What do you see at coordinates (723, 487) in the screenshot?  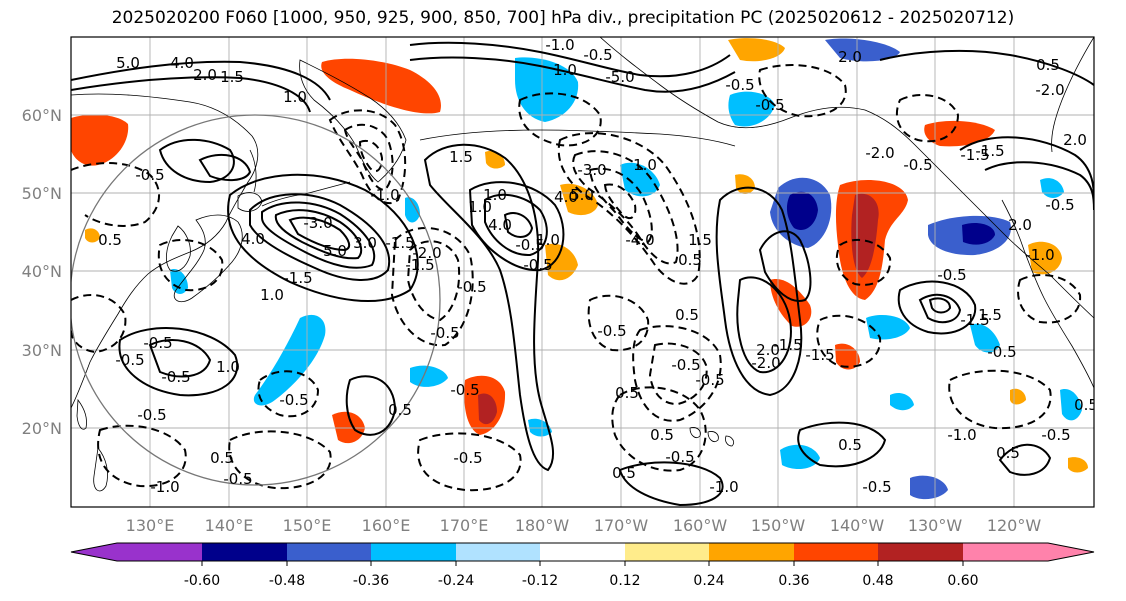 I see `contour-label: -1.0` at bounding box center [723, 487].